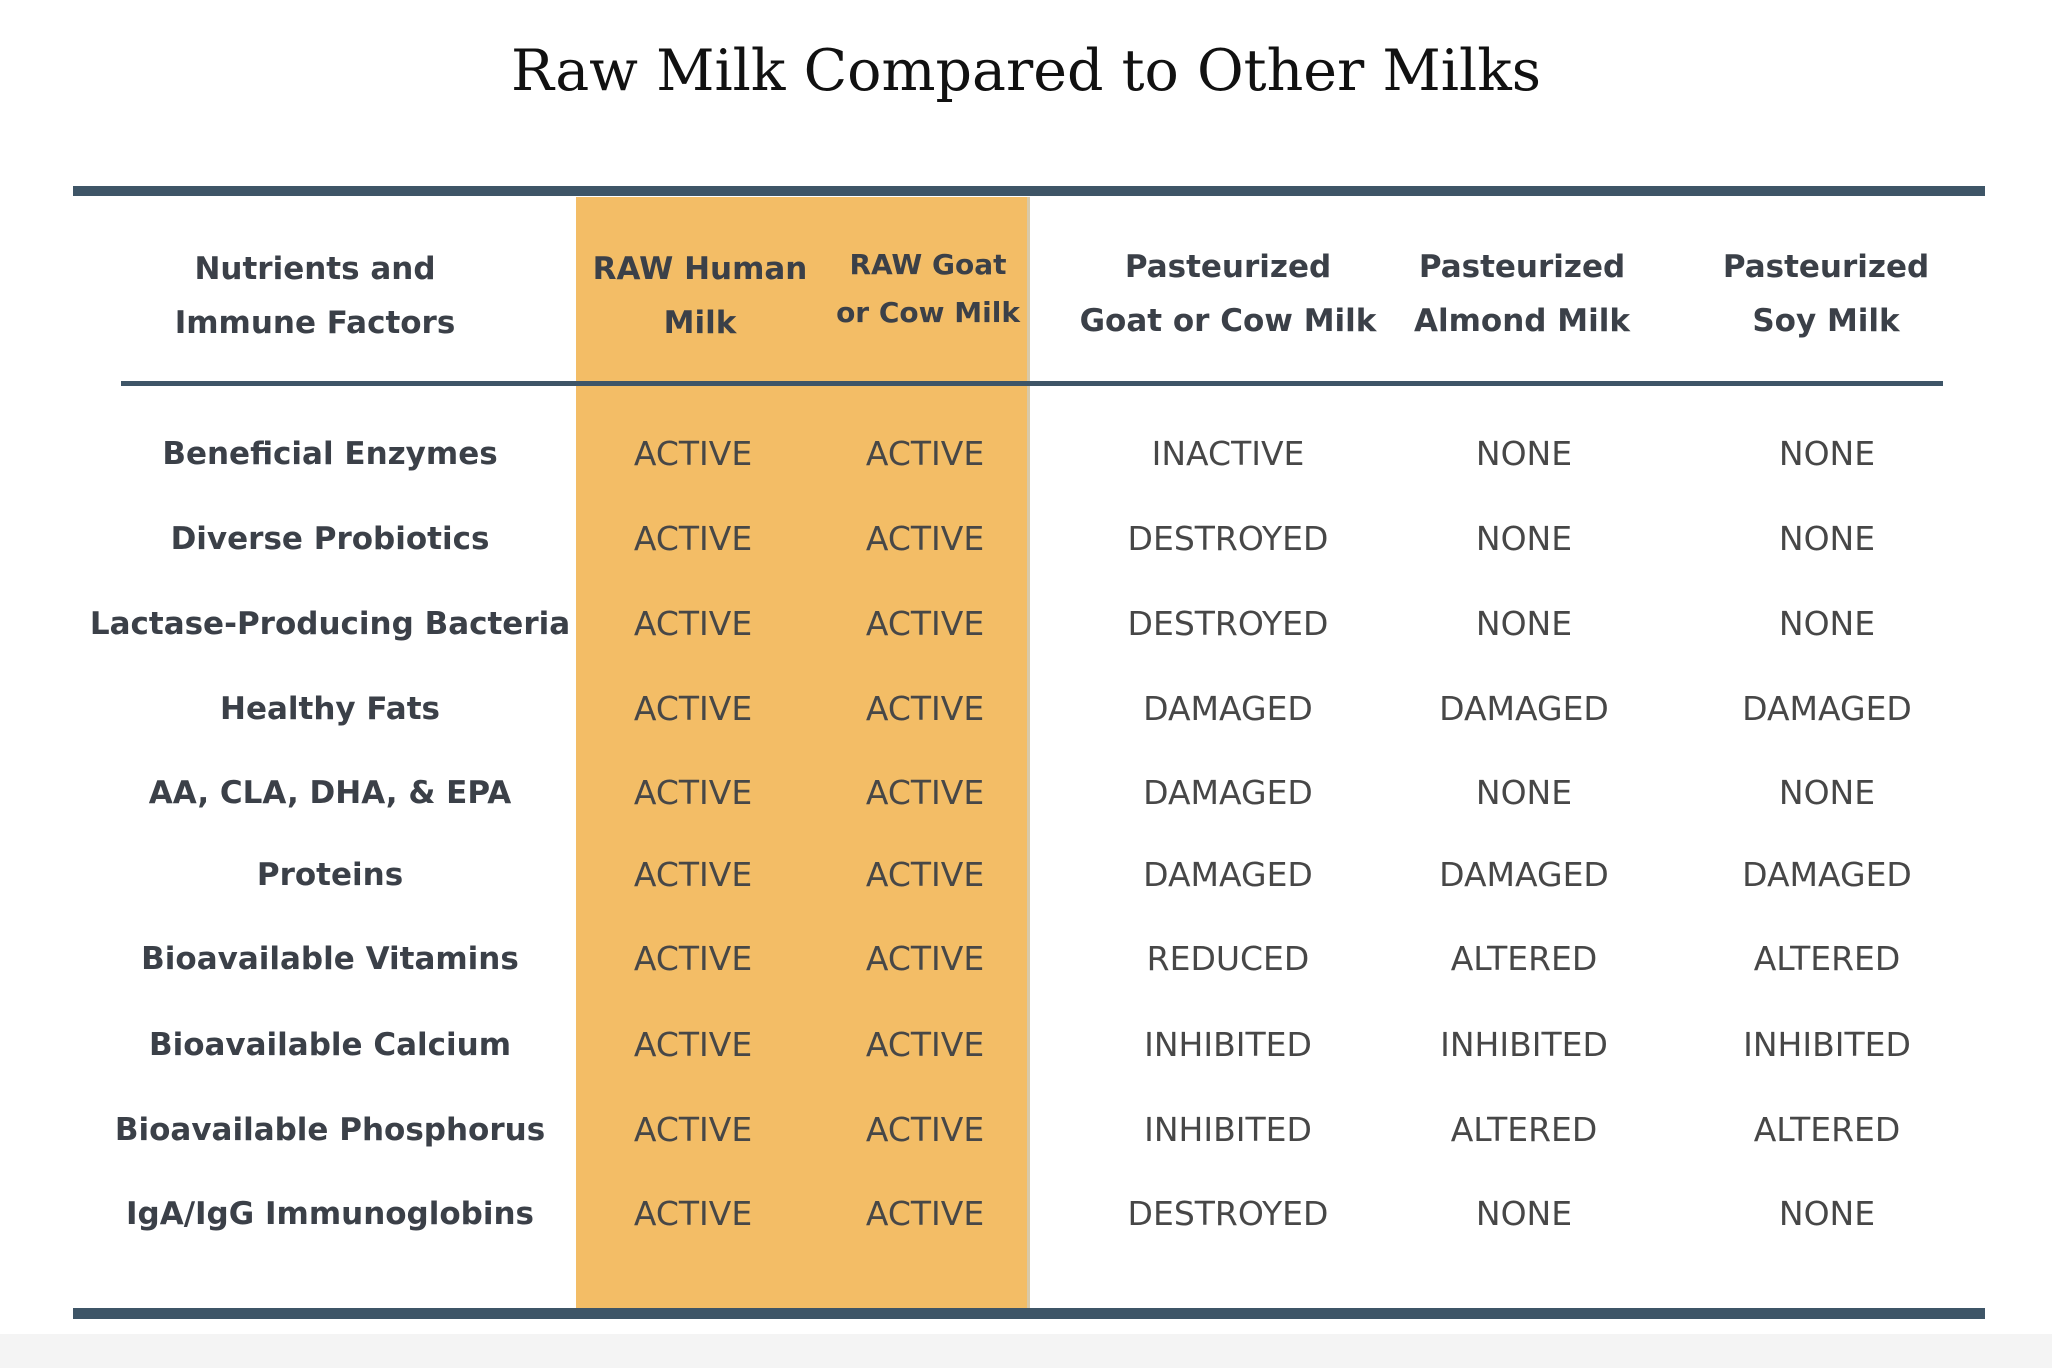 The image size is (2052, 1368). Describe the element at coordinates (700, 323) in the screenshot. I see `header-raw-human-line2: Milk` at that location.